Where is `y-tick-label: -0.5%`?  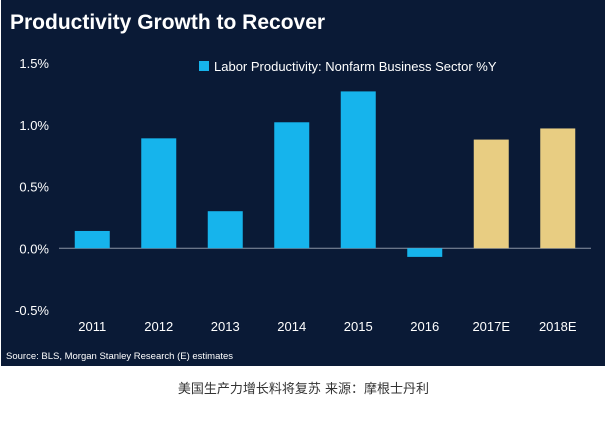 y-tick-label: -0.5% is located at coordinates (32, 310).